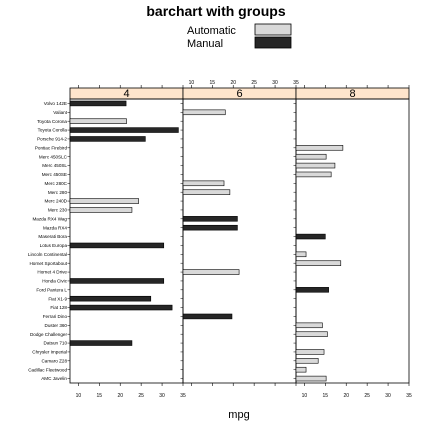 This screenshot has height=432, width=432. What do you see at coordinates (211, 31) in the screenshot?
I see `legend-label-automatic: Automatic` at bounding box center [211, 31].